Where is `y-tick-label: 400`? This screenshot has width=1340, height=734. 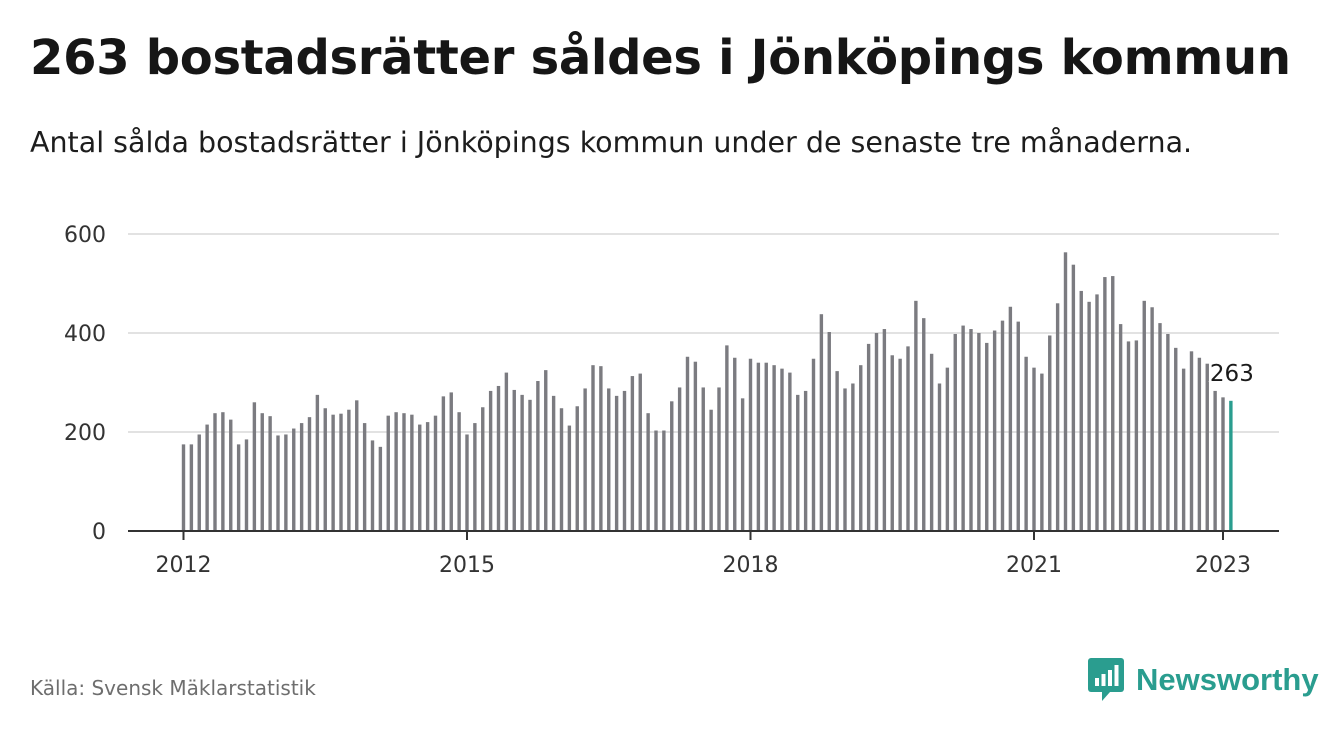
y-tick-label: 400 is located at coordinates (85, 334).